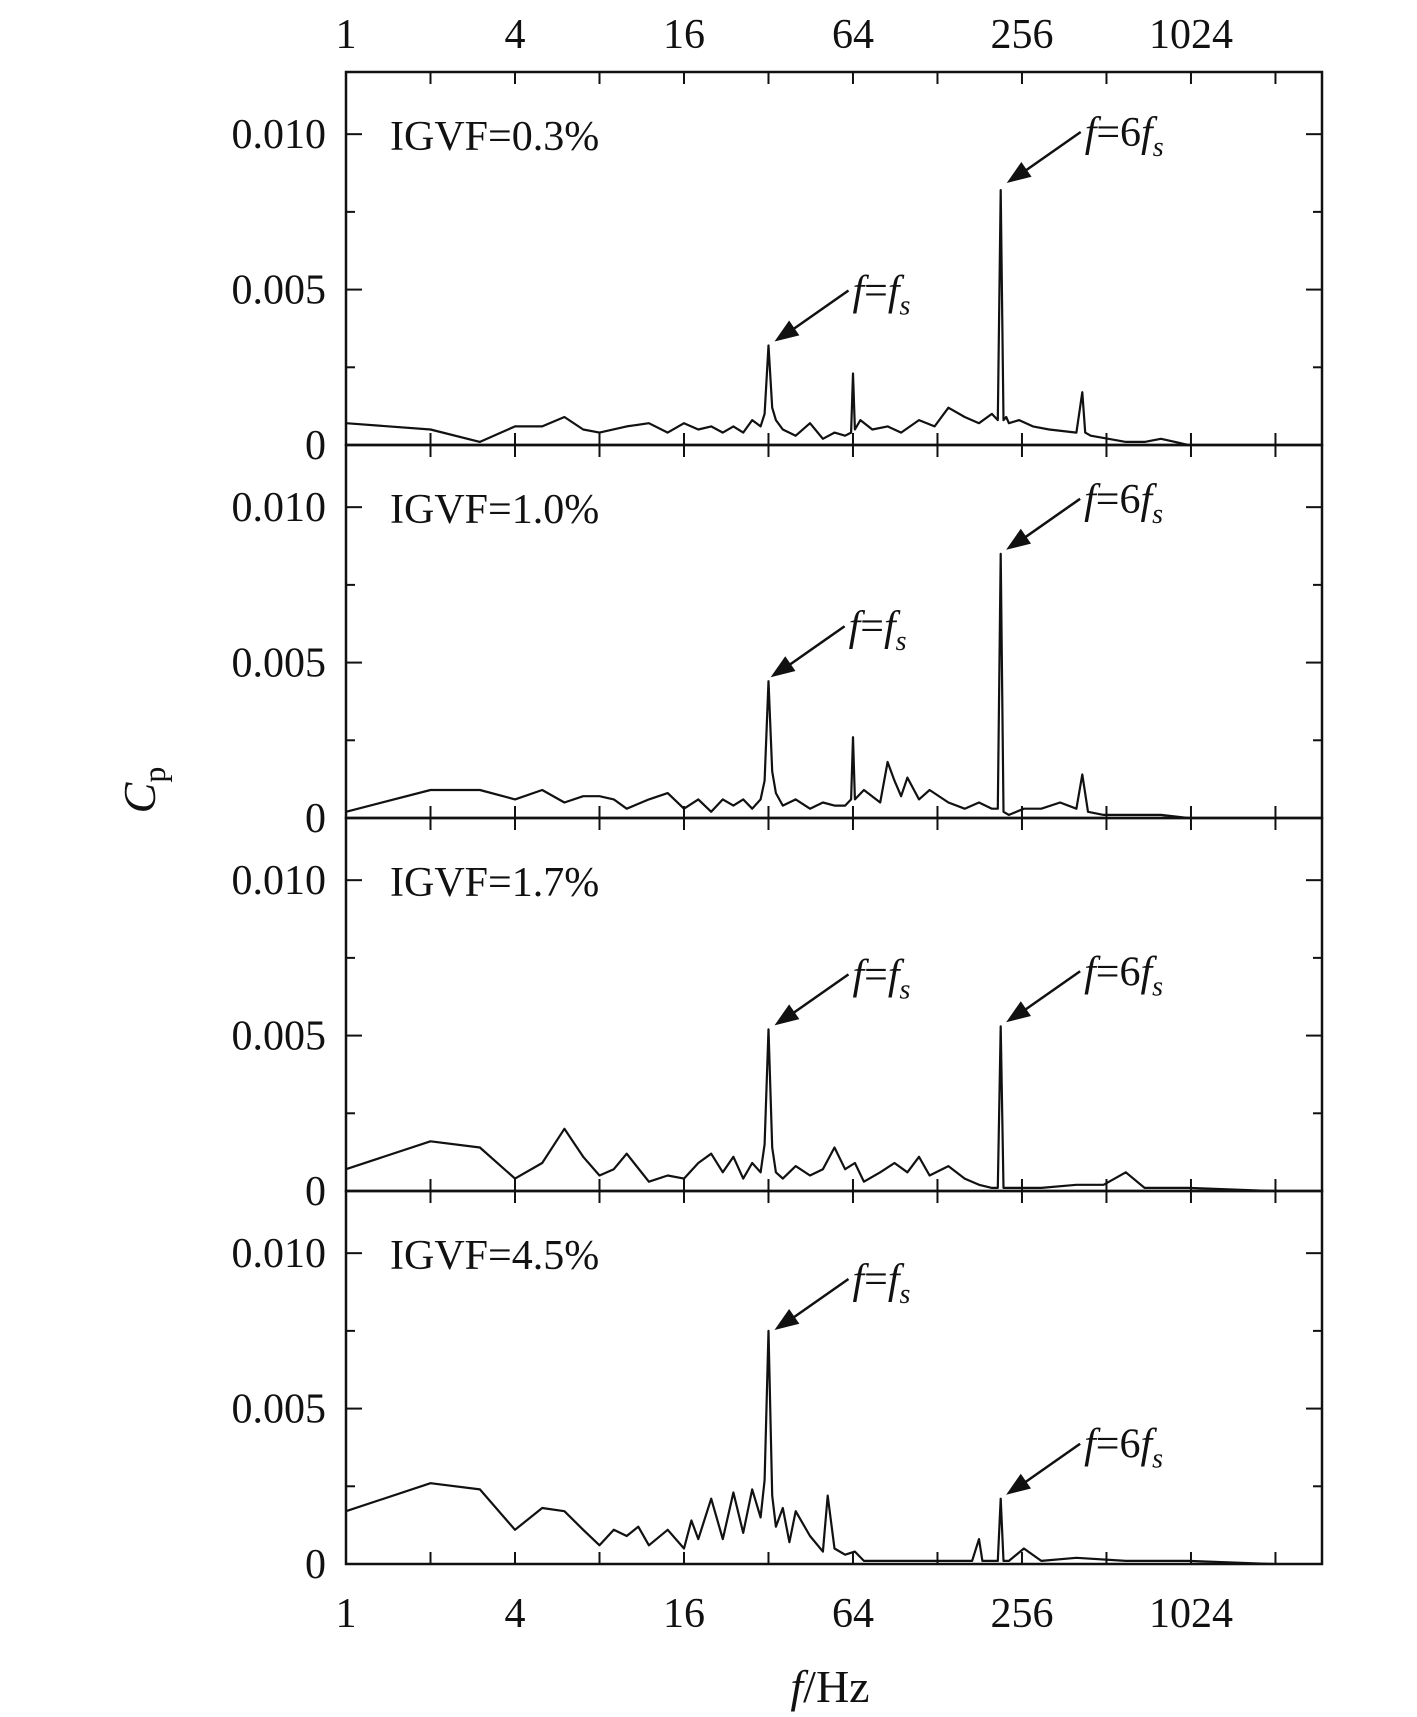  I want to click on y-axis-title: Cp, so click(143, 790).